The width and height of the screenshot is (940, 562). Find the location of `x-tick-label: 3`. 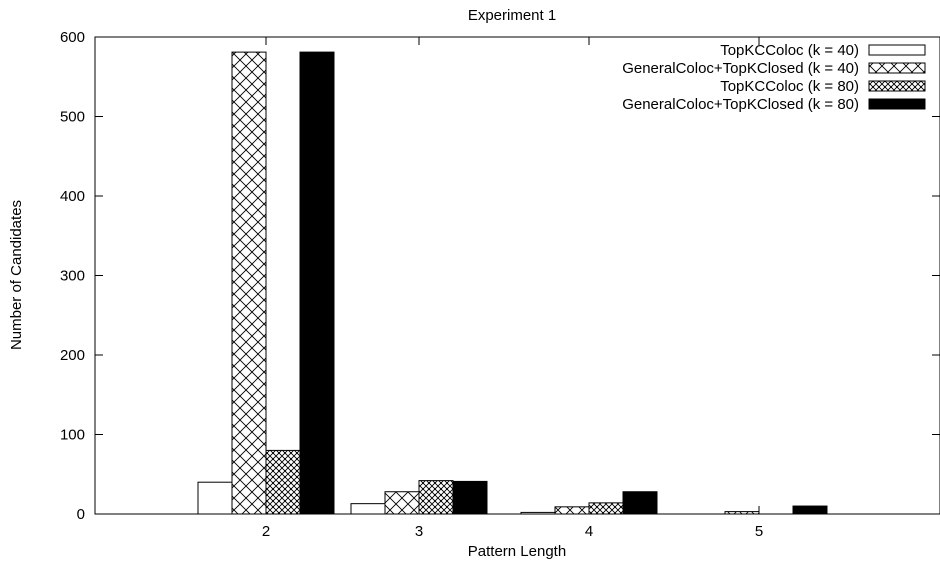

x-tick-label: 3 is located at coordinates (419, 531).